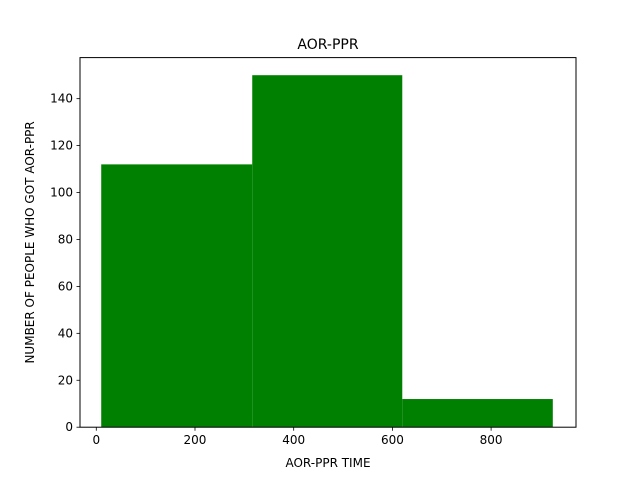 This screenshot has width=640, height=480. Describe the element at coordinates (96, 440) in the screenshot. I see `x-tick-label: 0` at that location.